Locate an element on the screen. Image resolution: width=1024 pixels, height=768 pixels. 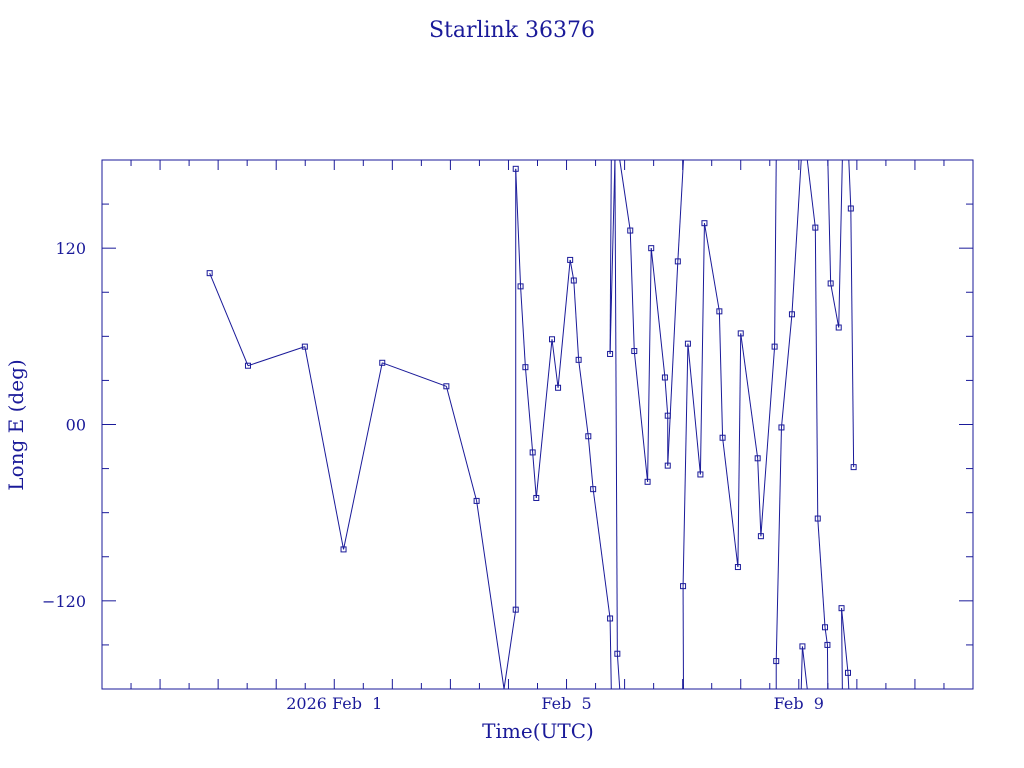
chart-title: Starlink 36376 is located at coordinates (512, 30).